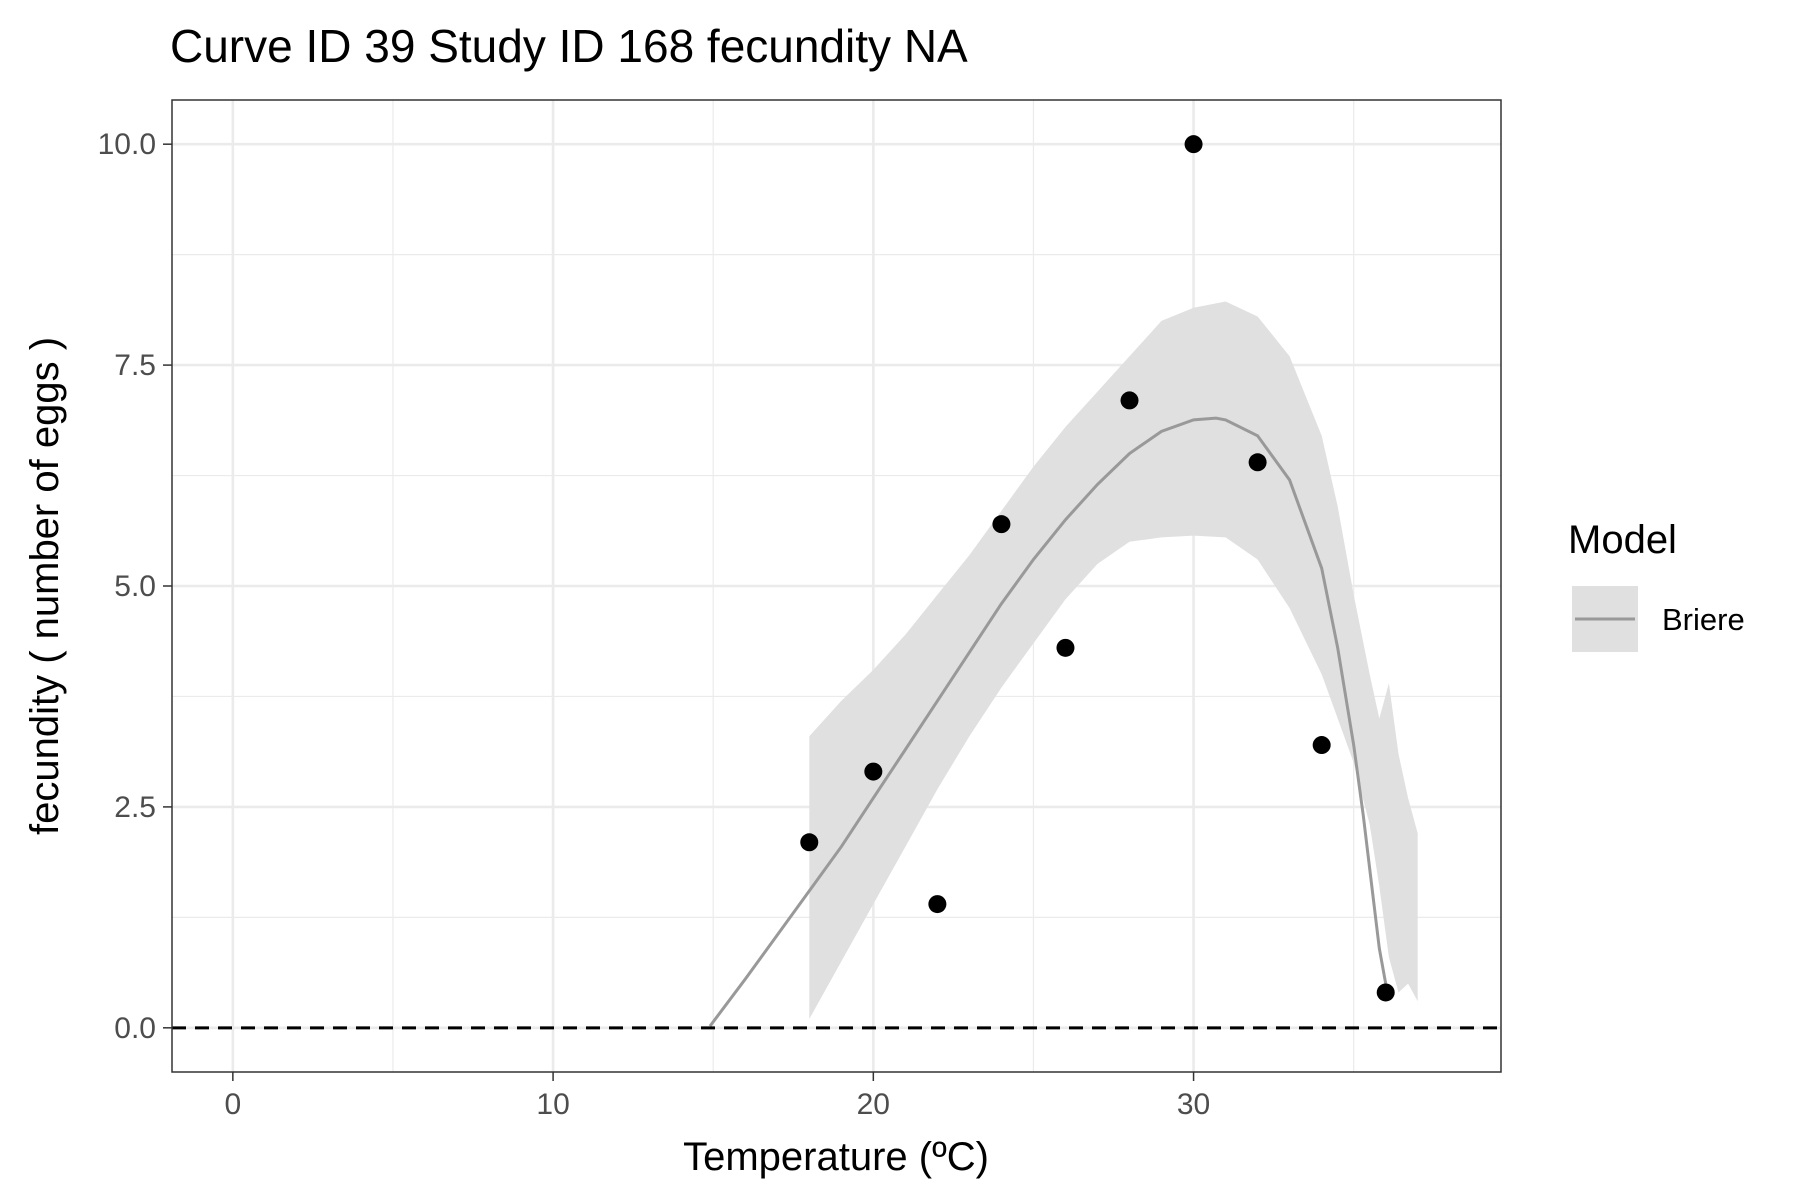 The height and width of the screenshot is (1200, 1800). Describe the element at coordinates (135, 1028) in the screenshot. I see `y-tick-label: 0.0` at that location.